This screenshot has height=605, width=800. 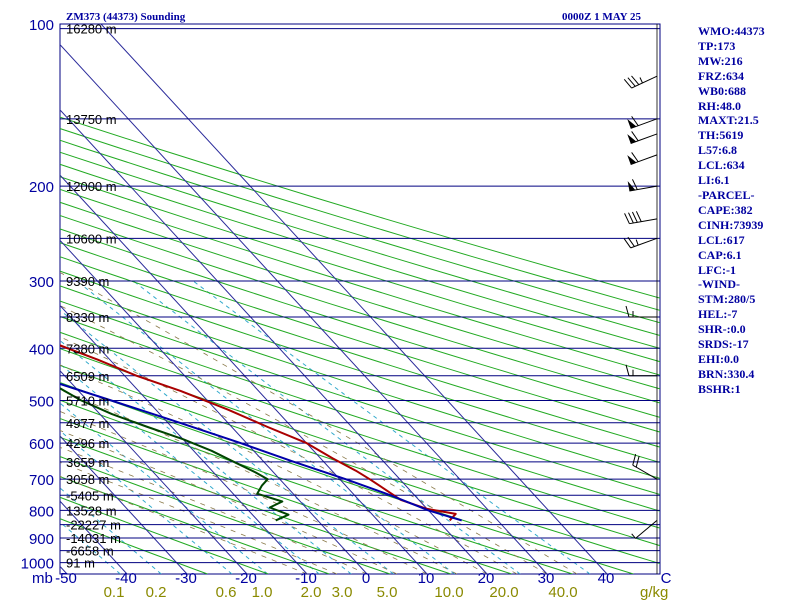 I want to click on height-label: 6509 m, so click(x=87, y=376).